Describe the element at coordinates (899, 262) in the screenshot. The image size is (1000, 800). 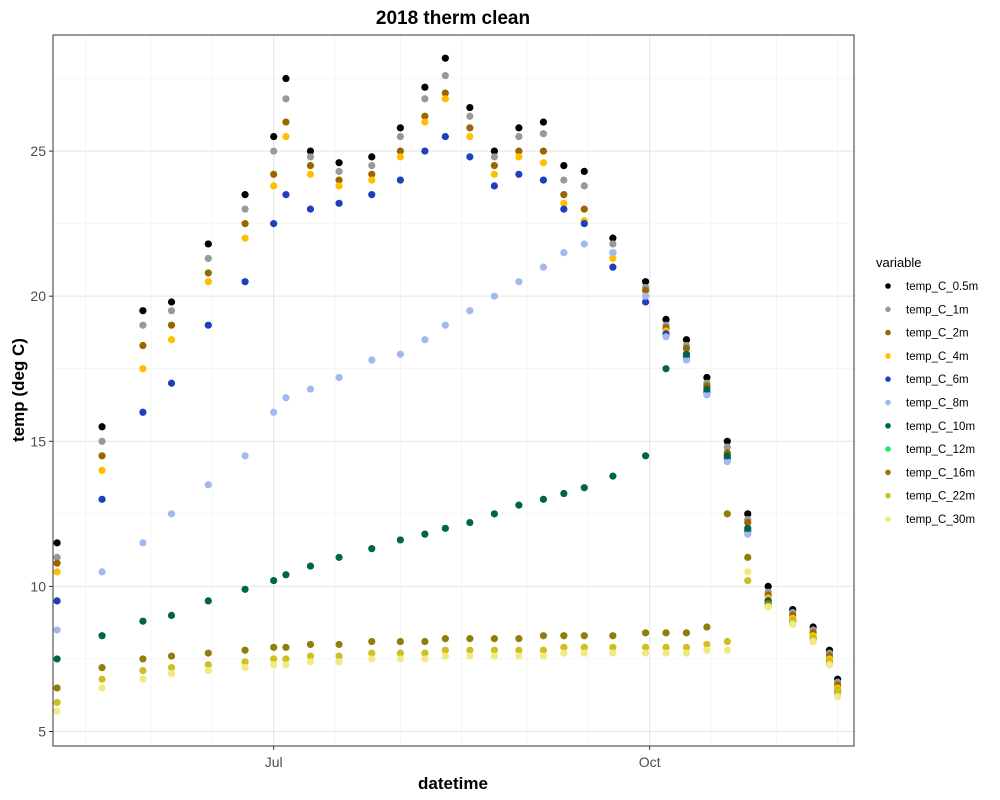
I see `legend-title: variable` at that location.